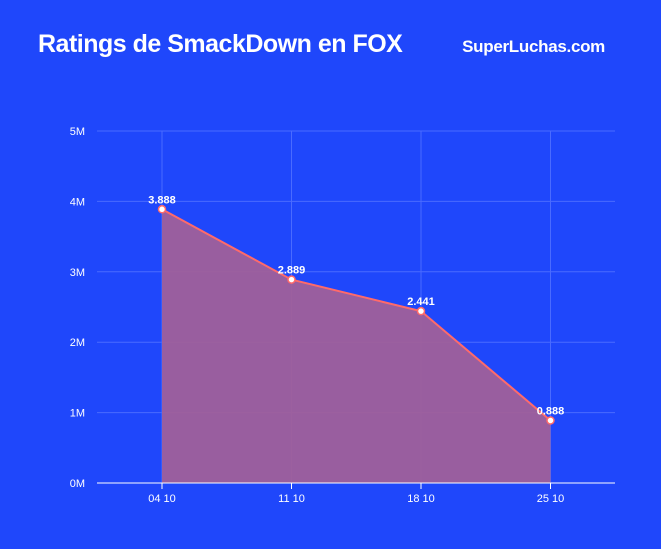 The image size is (661, 549). Describe the element at coordinates (77, 343) in the screenshot. I see `y-tick-label: 2M` at that location.